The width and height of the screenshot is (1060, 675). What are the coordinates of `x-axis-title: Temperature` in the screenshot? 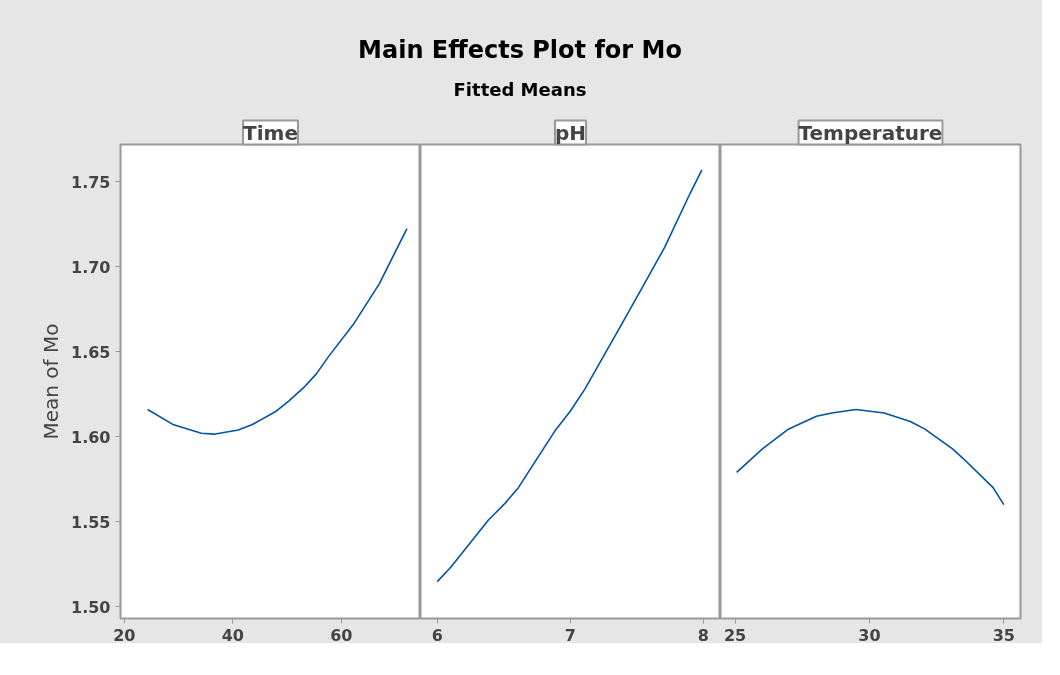 It's located at (870, 132).